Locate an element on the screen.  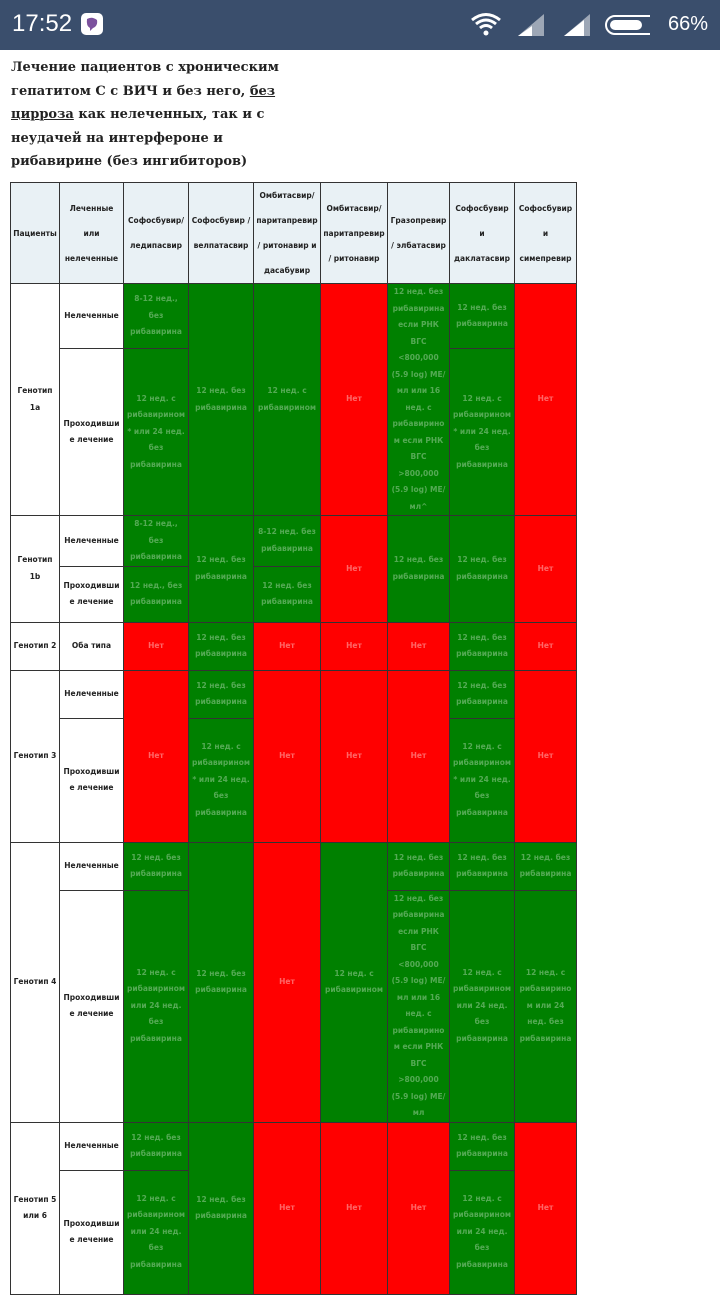
genotype-cell: Генотип 2 is located at coordinates (35, 646).